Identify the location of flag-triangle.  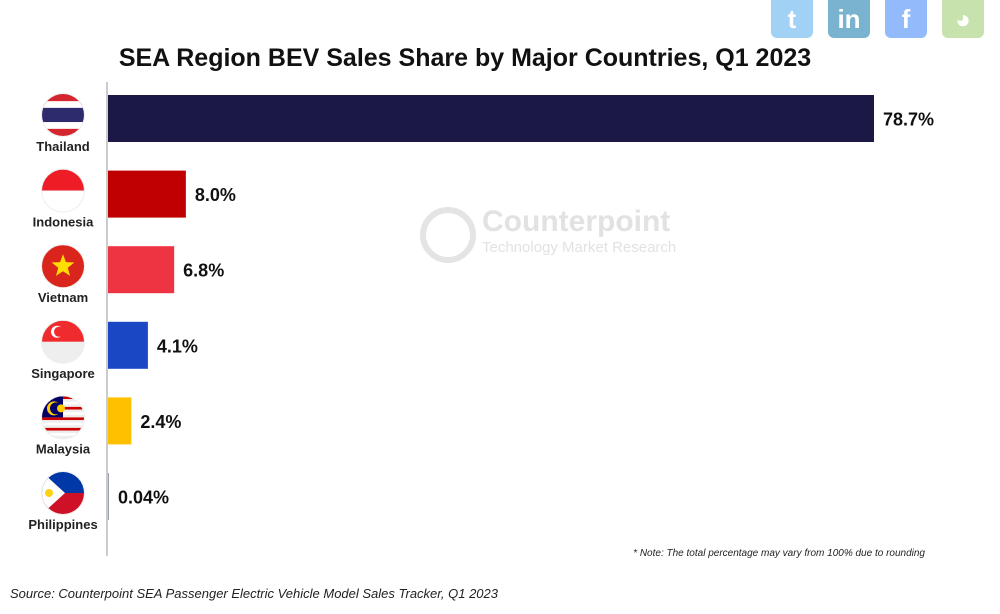
(53, 493).